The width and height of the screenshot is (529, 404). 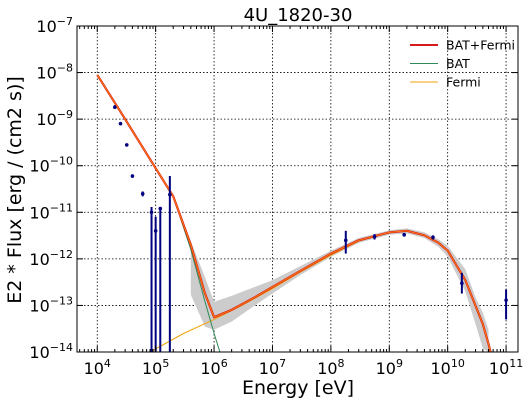 What do you see at coordinates (480, 45) in the screenshot?
I see `legend-label: BAT+Fermi` at bounding box center [480, 45].